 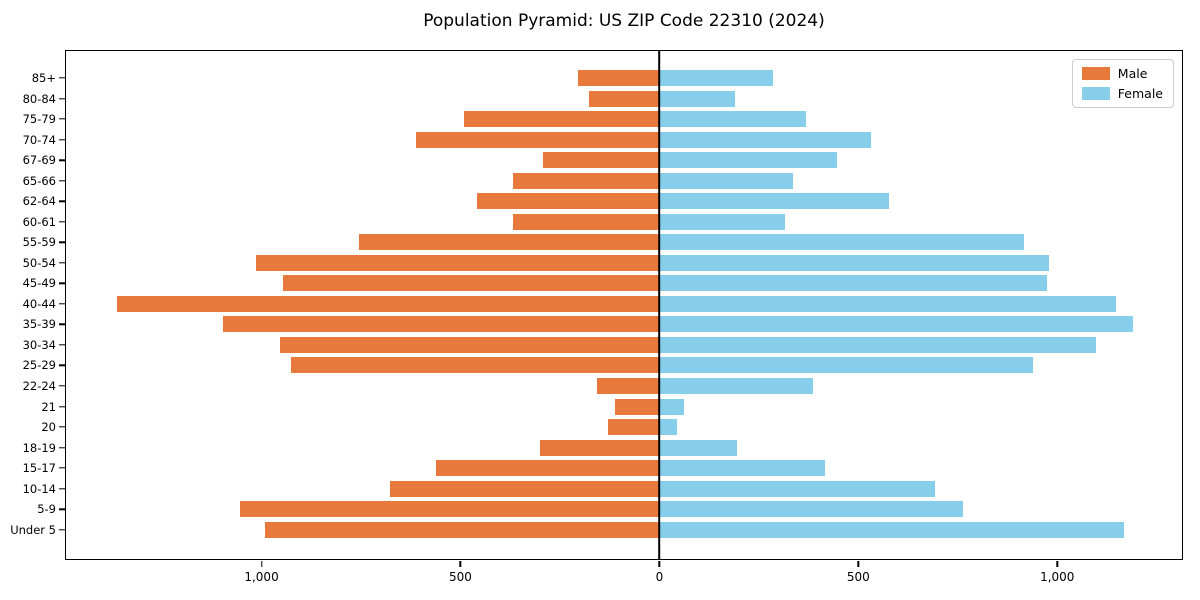 I want to click on y-axis-label: 5-9, so click(x=46, y=509).